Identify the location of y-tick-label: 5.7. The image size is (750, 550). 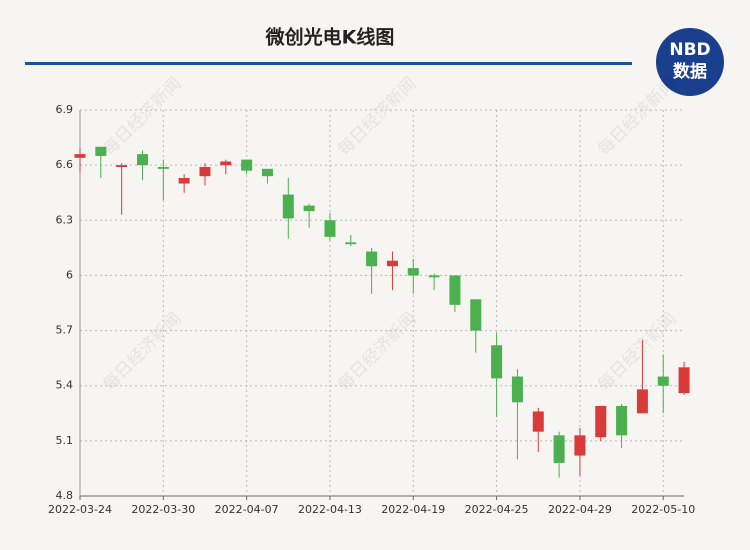
(65, 330).